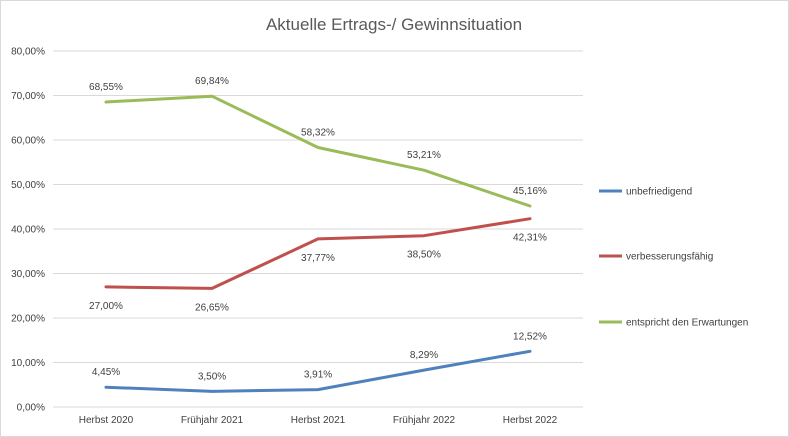 The width and height of the screenshot is (789, 437). What do you see at coordinates (28, 363) in the screenshot?
I see `y-tick-label: 10,00%` at bounding box center [28, 363].